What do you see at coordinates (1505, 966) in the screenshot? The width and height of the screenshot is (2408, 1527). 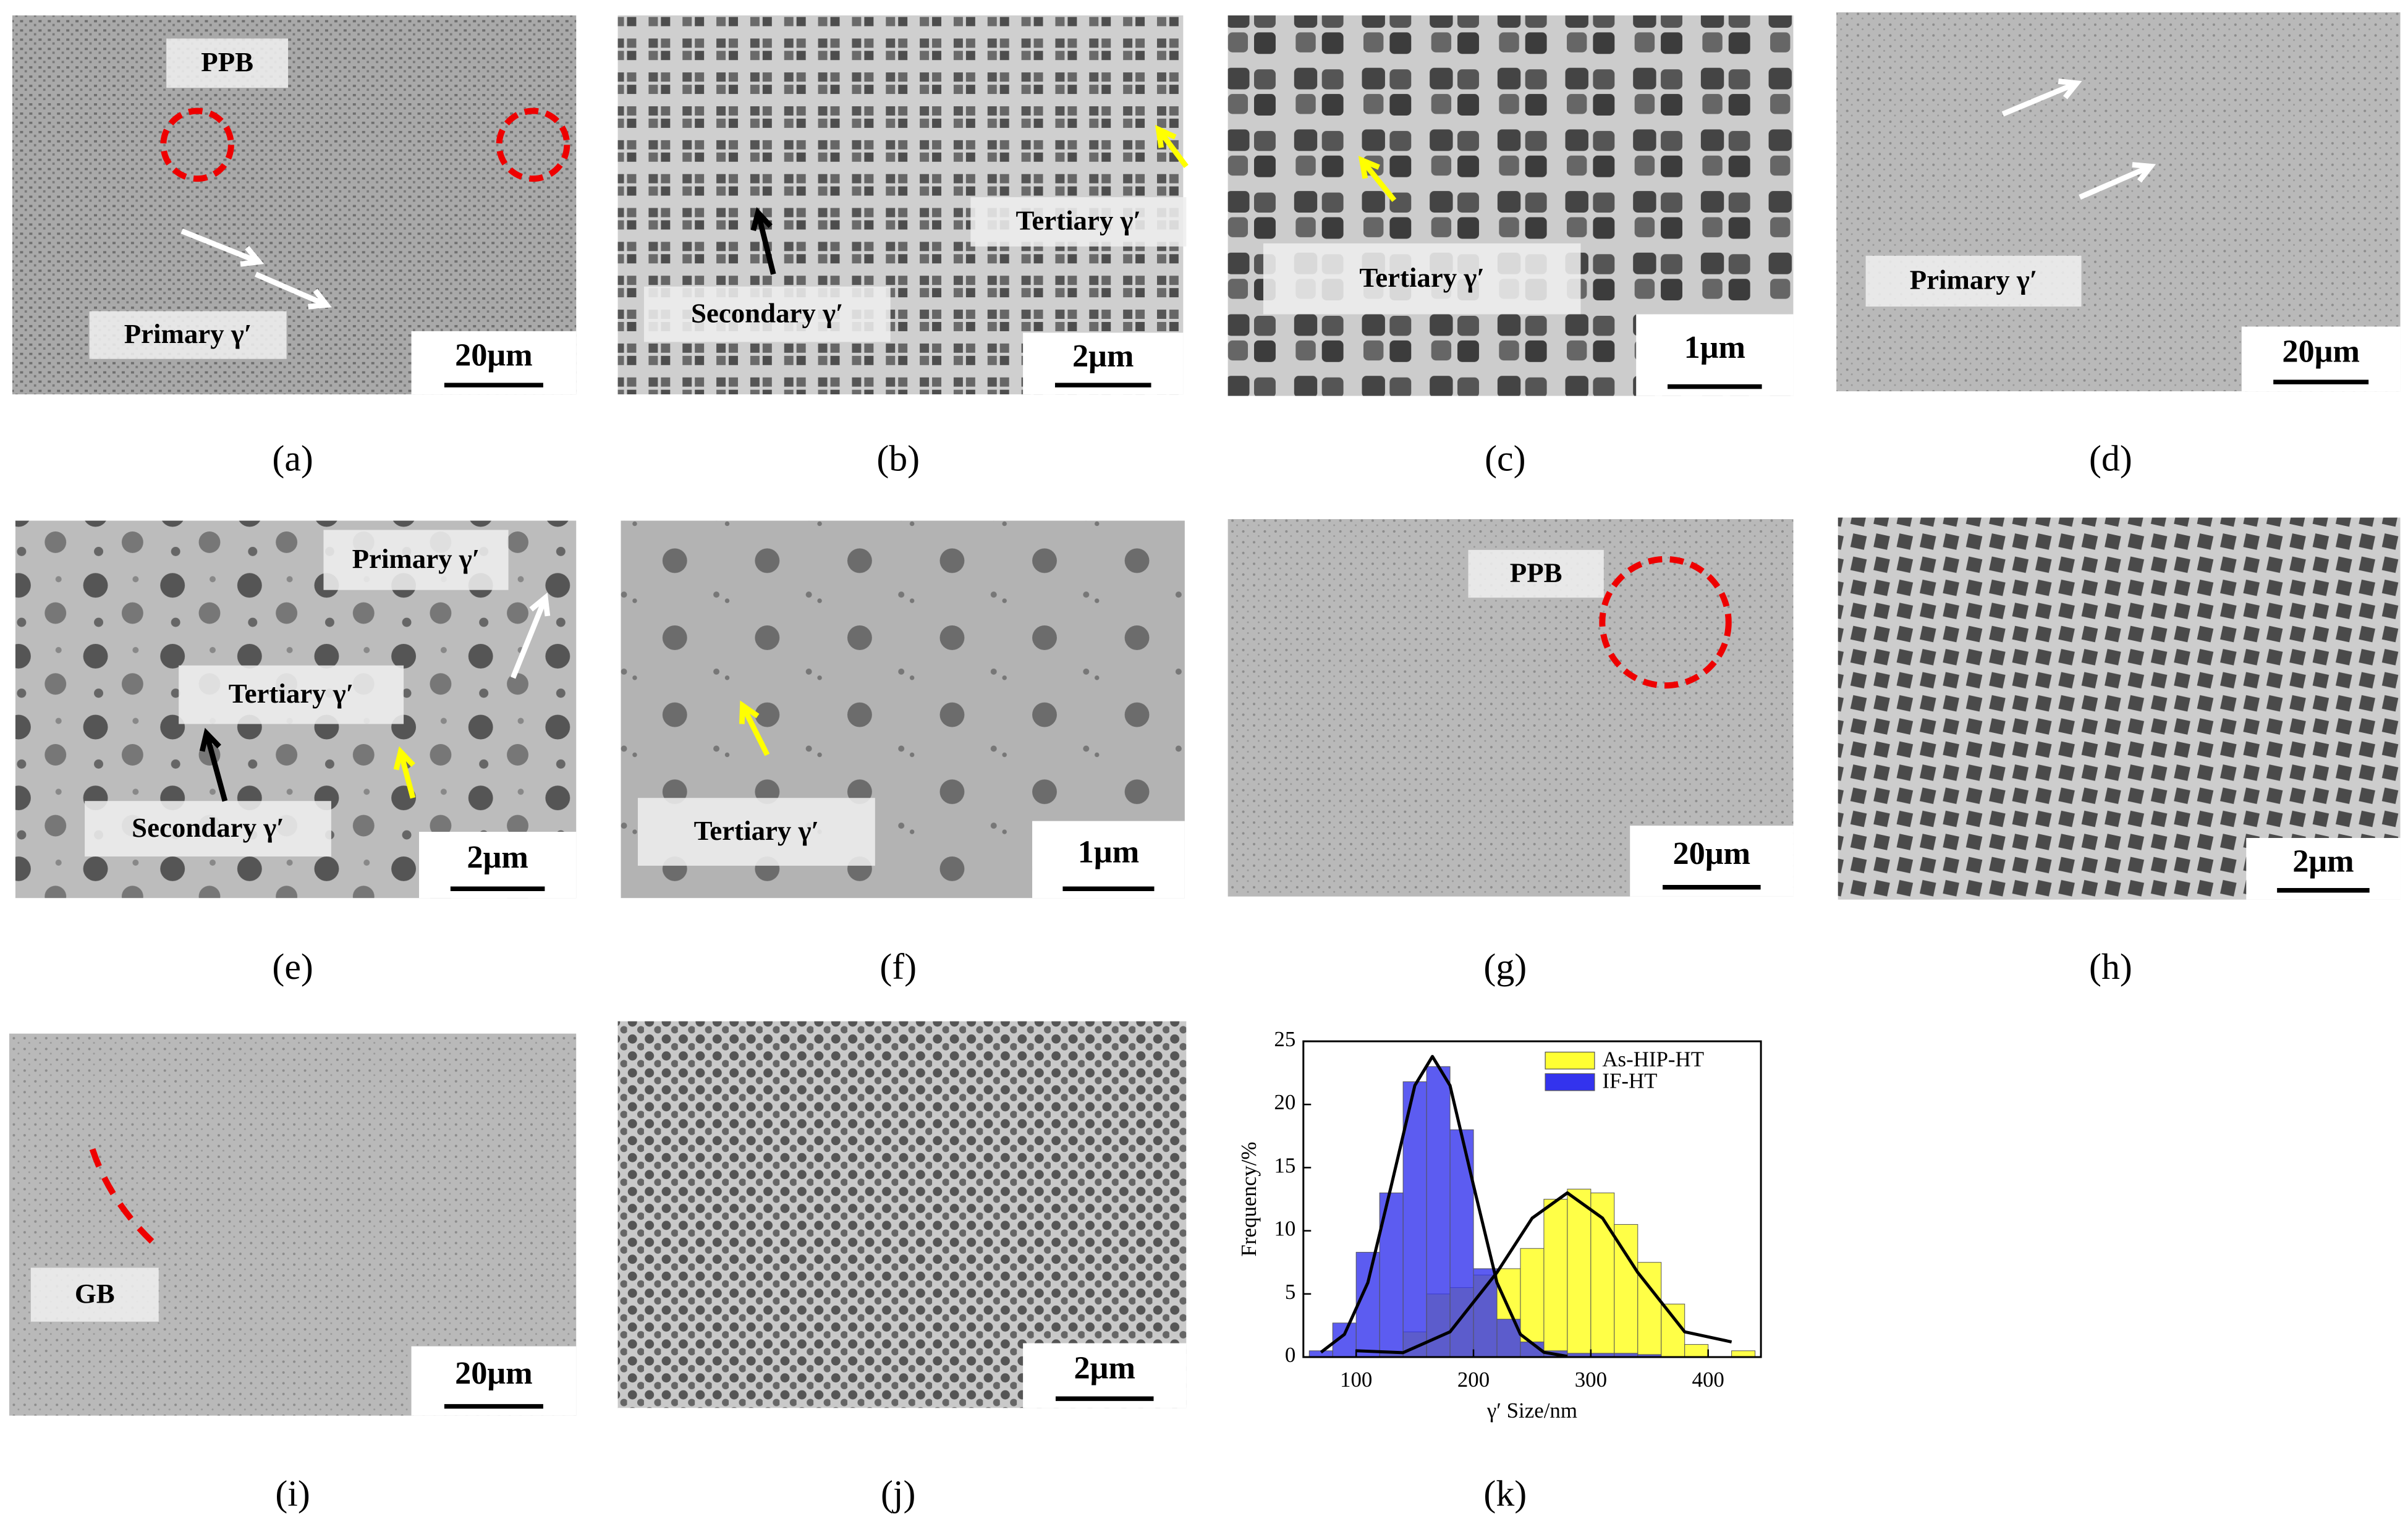 I see `panel-label: (g)` at bounding box center [1505, 966].